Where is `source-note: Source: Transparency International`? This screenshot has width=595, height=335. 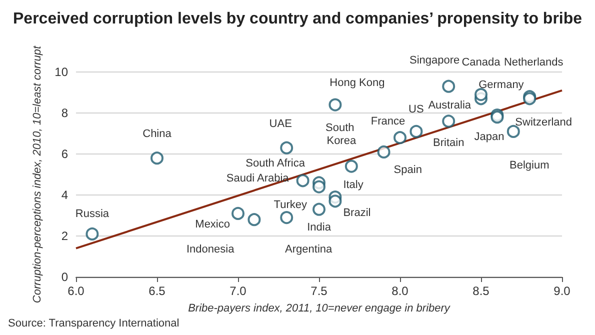
source-note: Source: Transparency International is located at coordinates (94, 324).